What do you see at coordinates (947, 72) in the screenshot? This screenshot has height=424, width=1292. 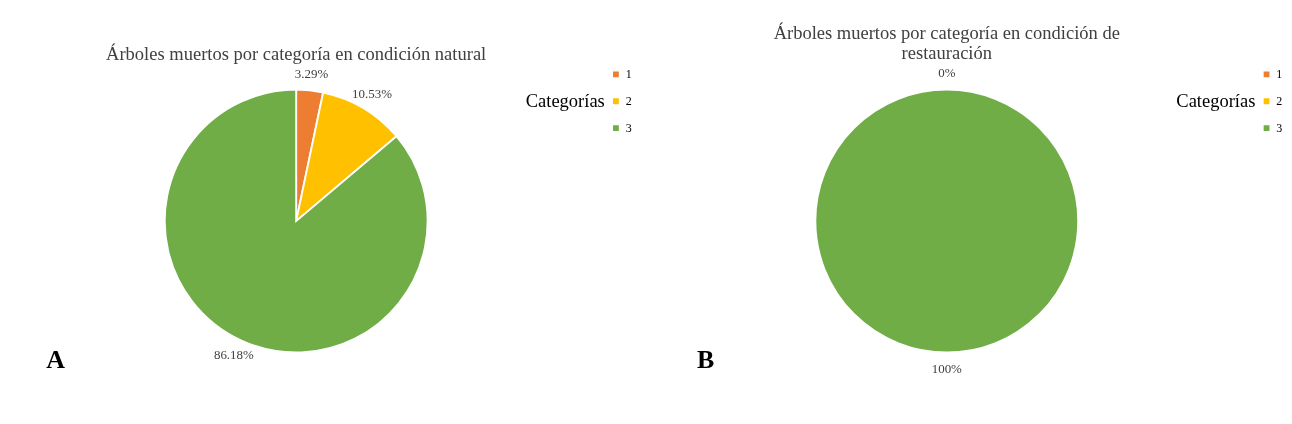 I see `text: 0%` at bounding box center [947, 72].